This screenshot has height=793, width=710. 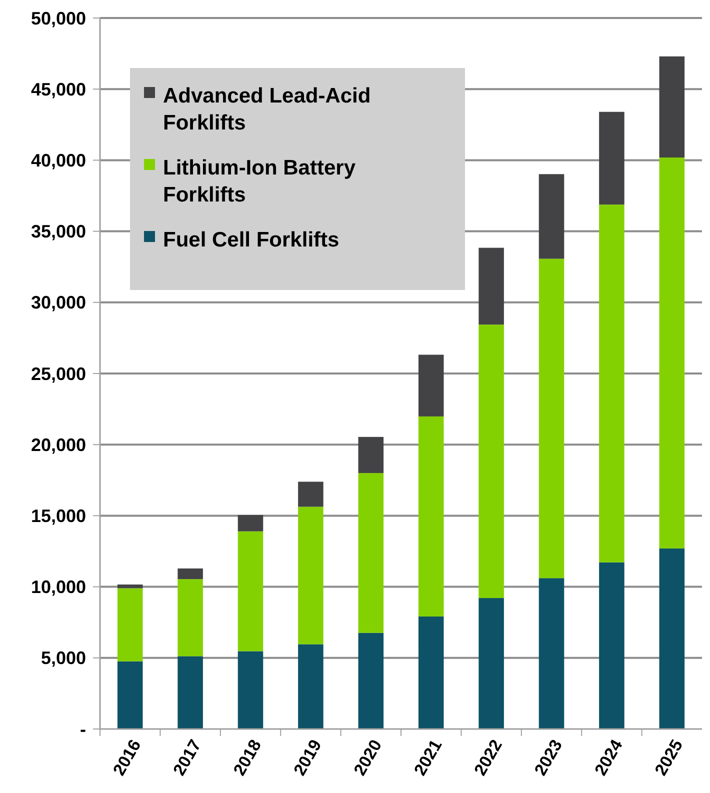 I want to click on y-tick-label: 50,000, so click(x=58, y=18).